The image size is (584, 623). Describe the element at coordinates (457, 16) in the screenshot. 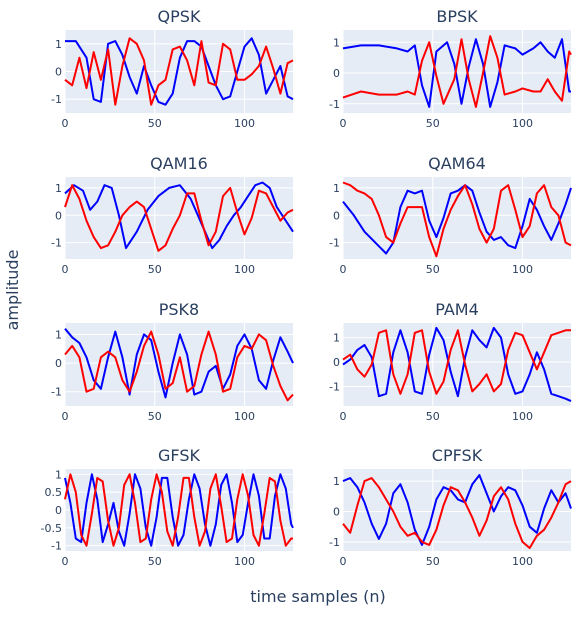

I see `subplot-title: BPSK` at that location.